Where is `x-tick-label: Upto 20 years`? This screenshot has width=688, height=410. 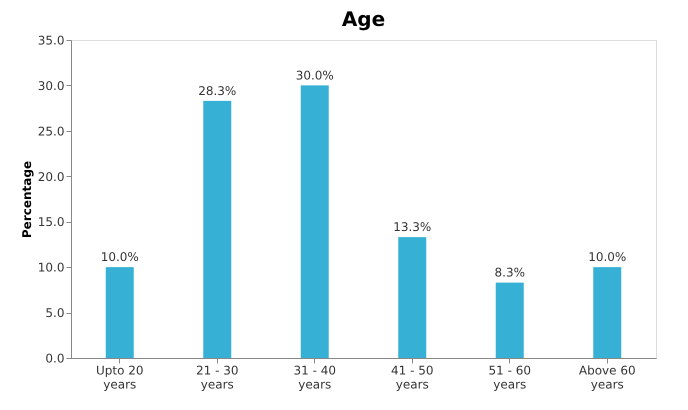 x-tick-label: Upto 20 years is located at coordinates (120, 378).